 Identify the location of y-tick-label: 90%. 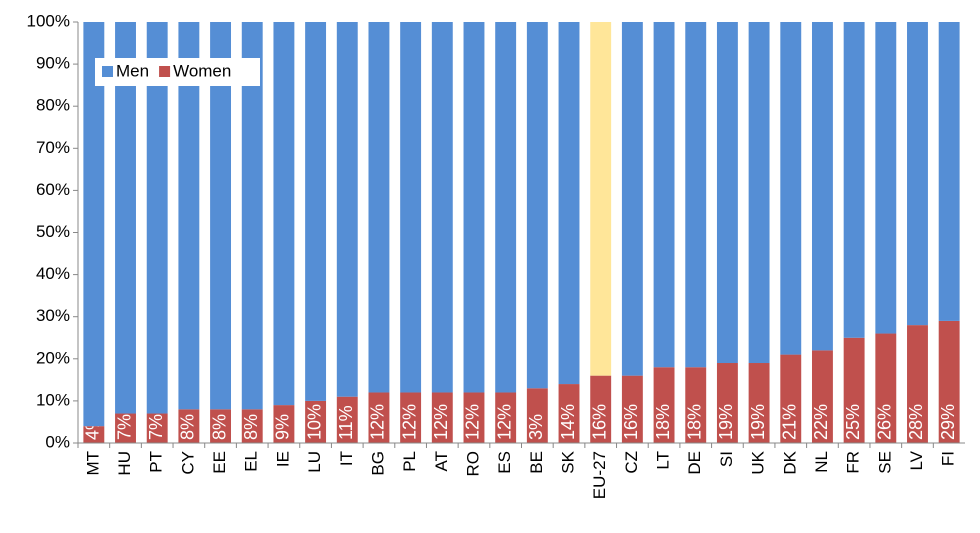
(53, 63).